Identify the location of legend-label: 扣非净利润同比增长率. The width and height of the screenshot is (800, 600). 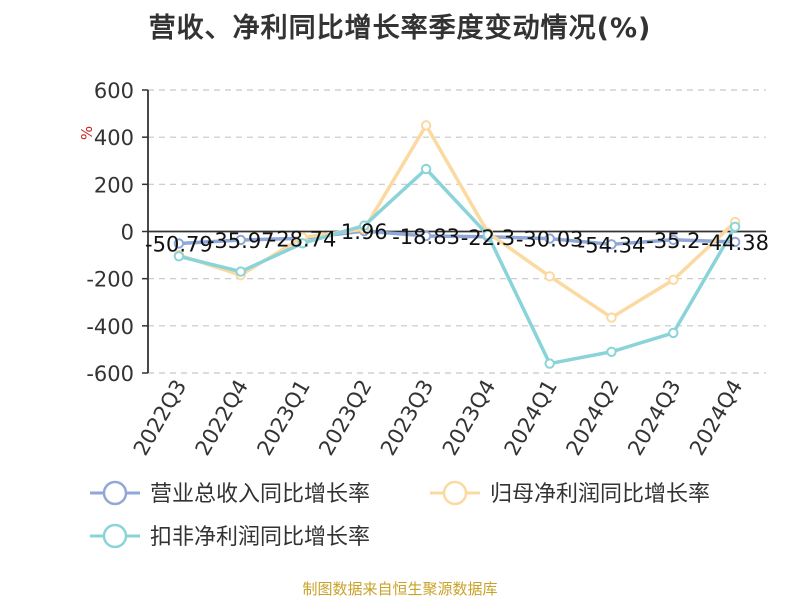
(260, 537).